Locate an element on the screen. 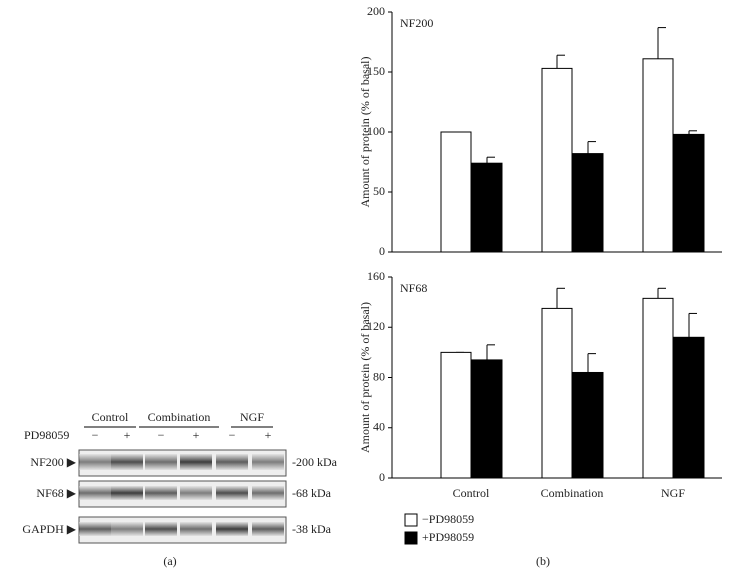  x-tick-label: Control is located at coordinates (471, 493).